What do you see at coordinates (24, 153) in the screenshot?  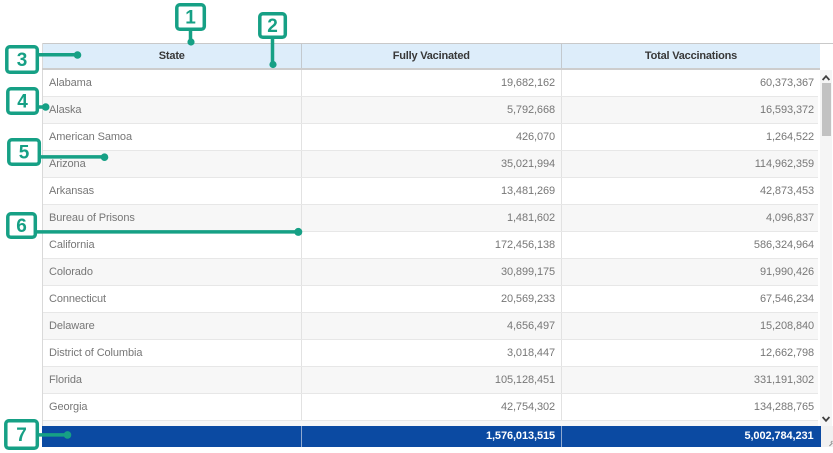 I see `svg-text: 5` at bounding box center [24, 153].